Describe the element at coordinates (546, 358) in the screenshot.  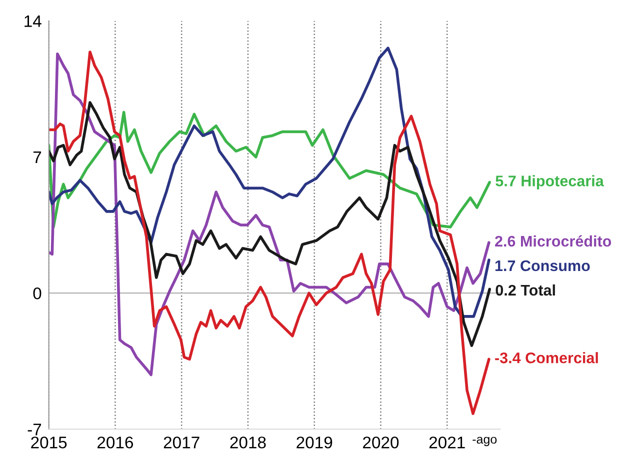
I see `series-label: -3.4 Comercial` at that location.